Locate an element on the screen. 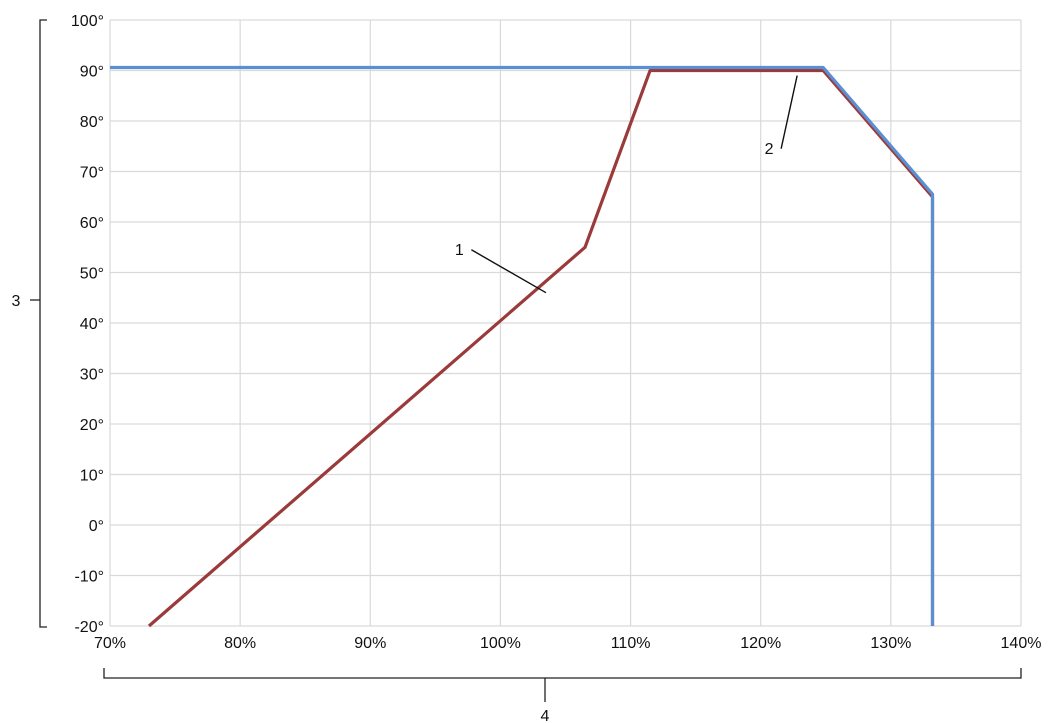  x-tick-label: 120% is located at coordinates (760, 643).